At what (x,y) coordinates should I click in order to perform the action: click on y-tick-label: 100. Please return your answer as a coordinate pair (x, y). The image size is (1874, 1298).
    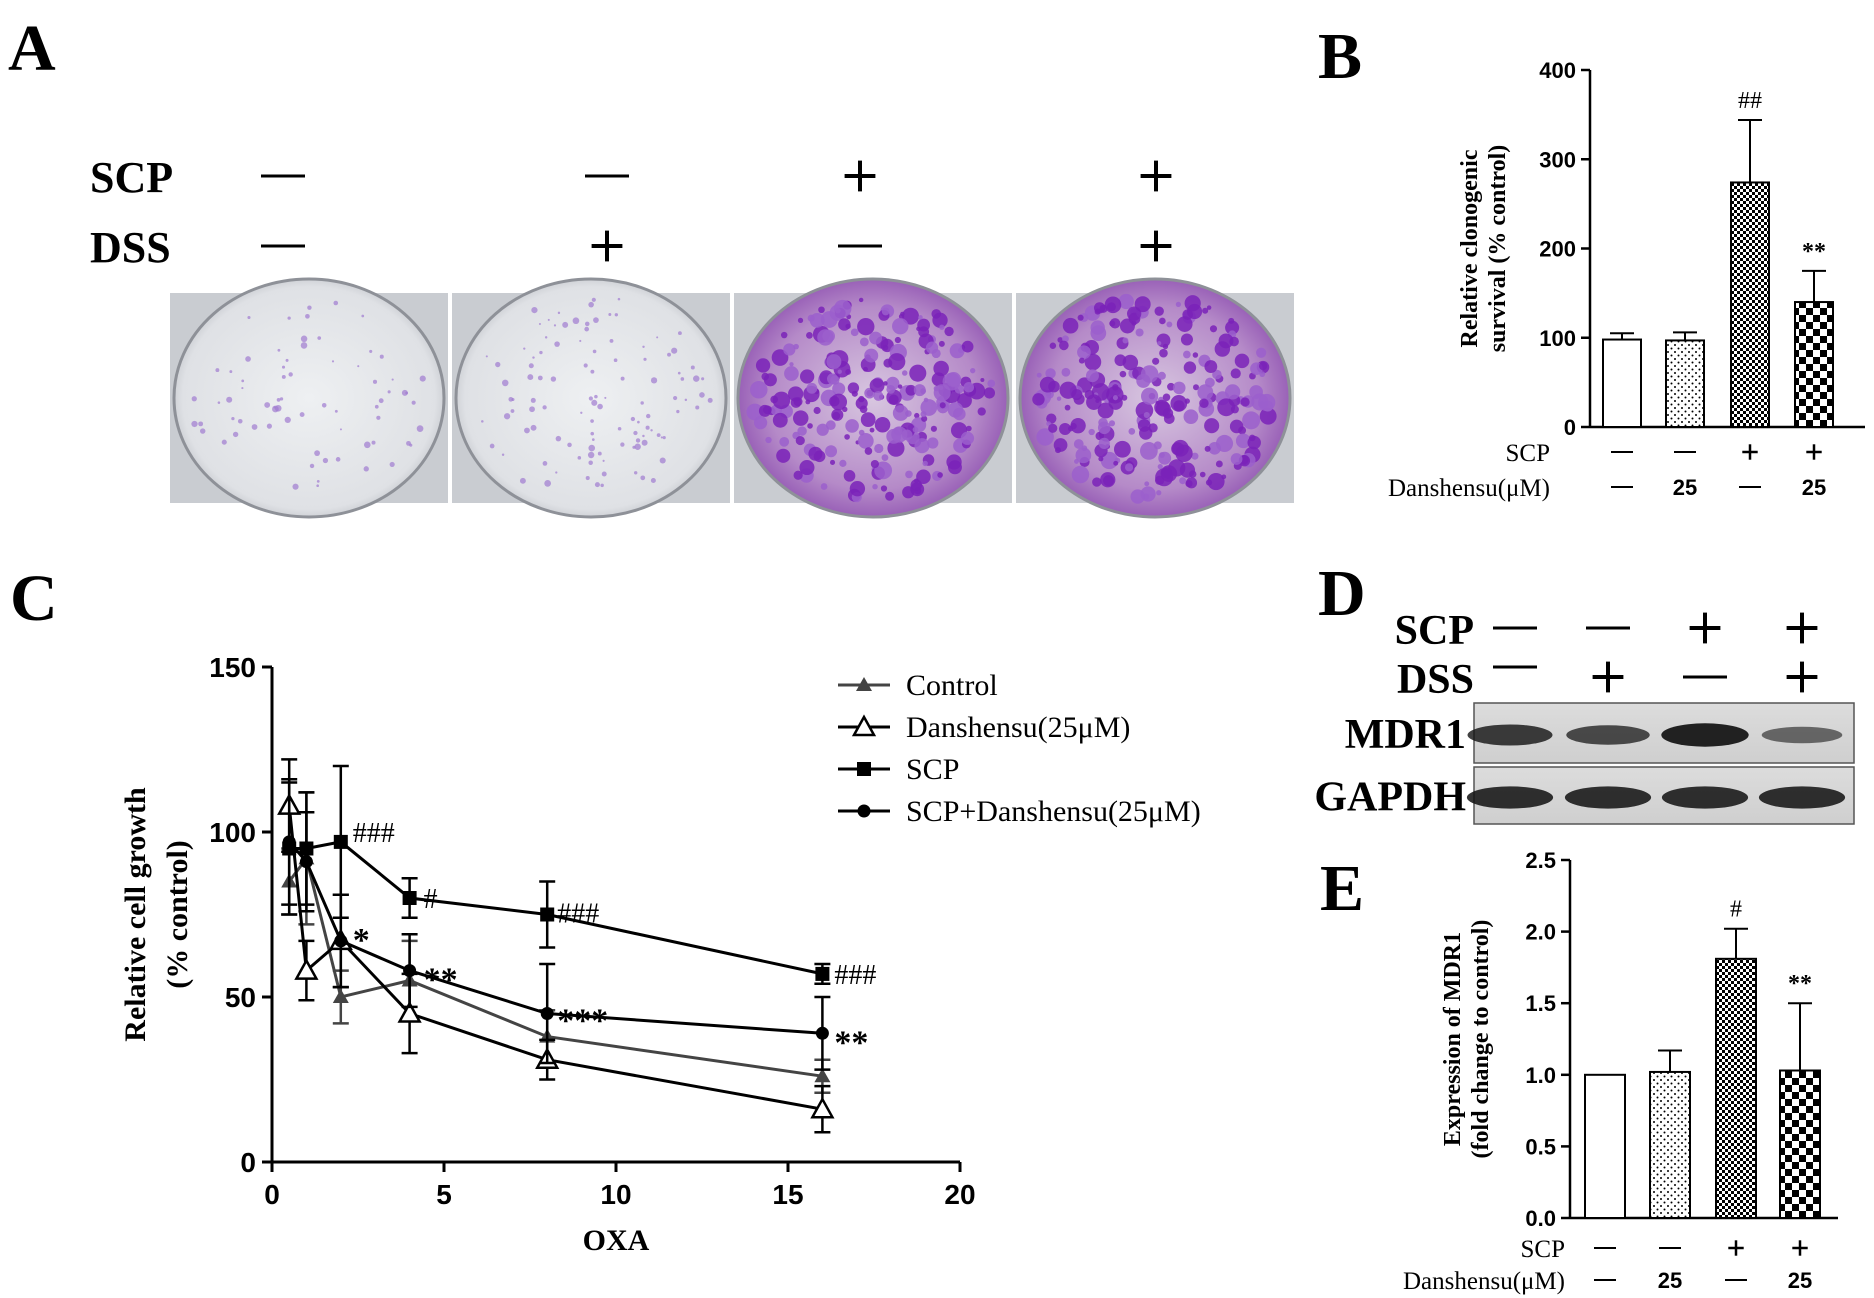
    Looking at the image, I should click on (232, 832).